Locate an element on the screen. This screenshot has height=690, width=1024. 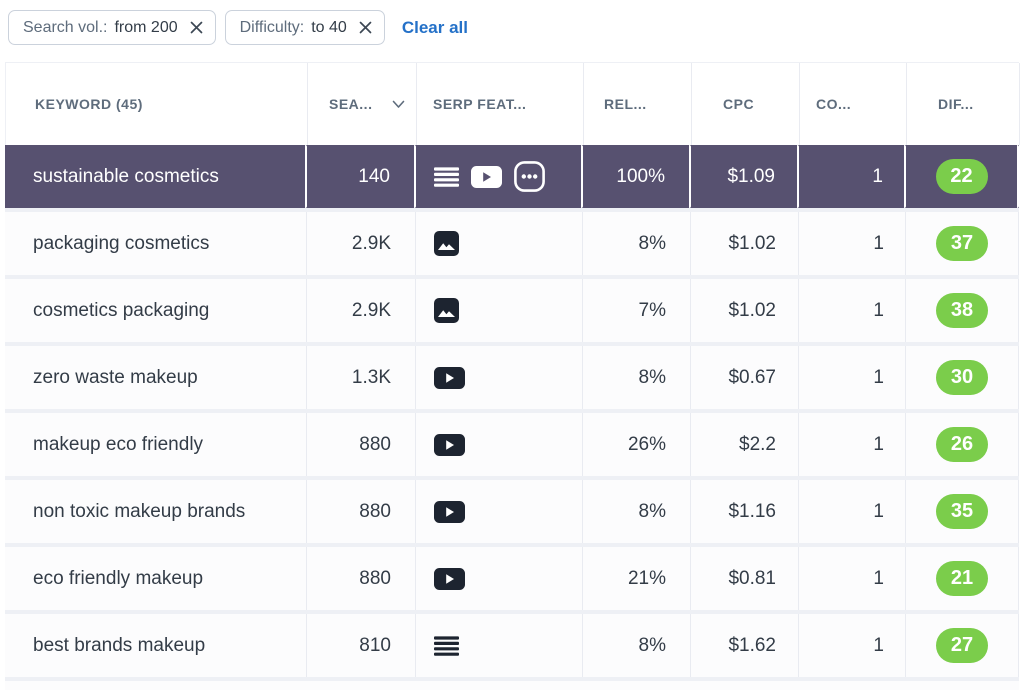
difficulty-badge: 38 is located at coordinates (962, 310).